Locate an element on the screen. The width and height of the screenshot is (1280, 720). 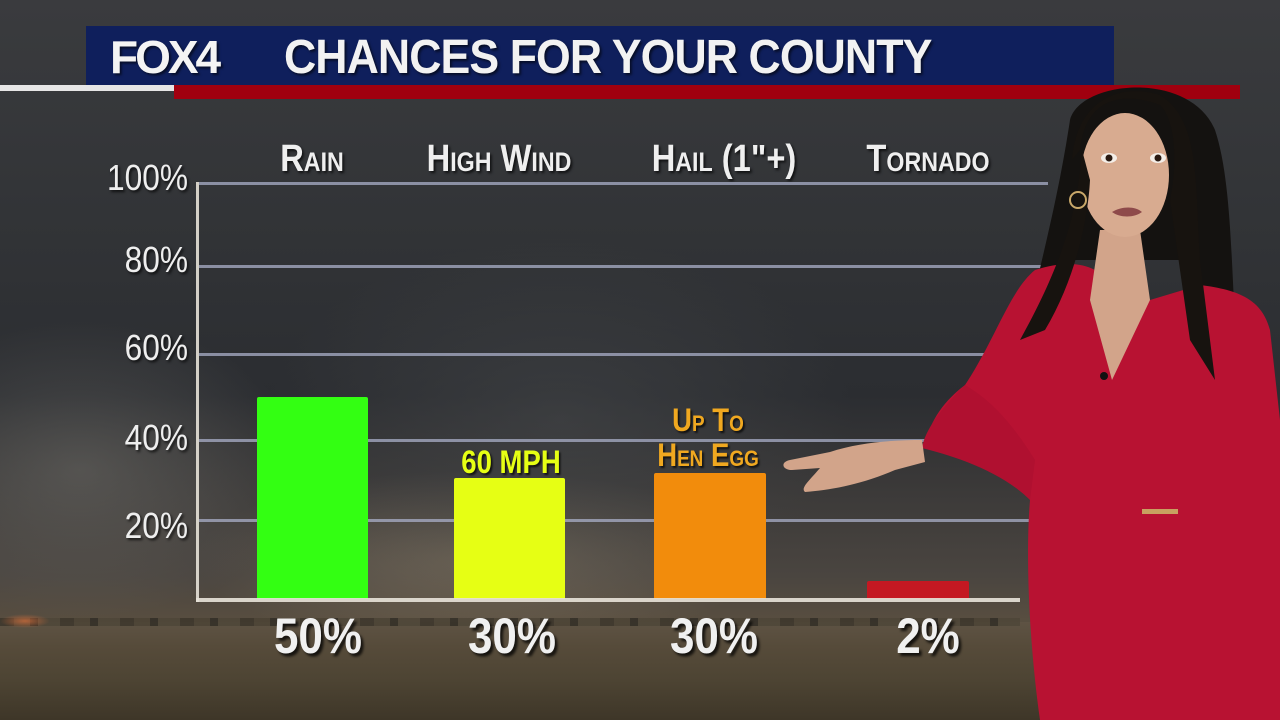
category-label-high-wind: High Wind is located at coordinates (499, 159).